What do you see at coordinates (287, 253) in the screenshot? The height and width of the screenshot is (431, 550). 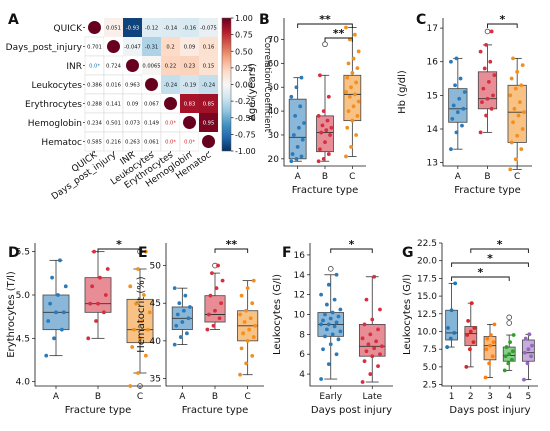 I see `panel-letter: F` at bounding box center [287, 253].